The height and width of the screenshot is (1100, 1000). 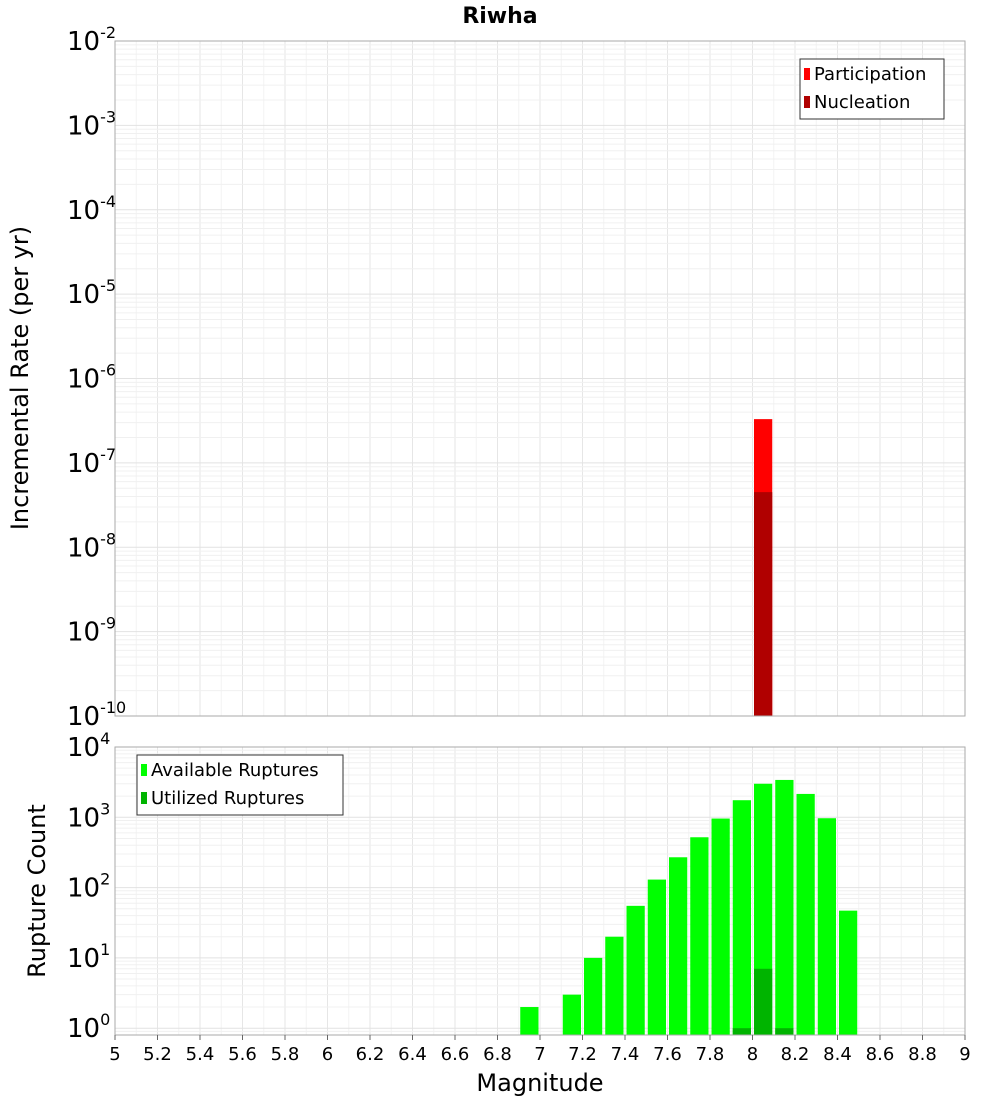 What do you see at coordinates (922, 1054) in the screenshot?
I see `x-tick-label: 8.8` at bounding box center [922, 1054].